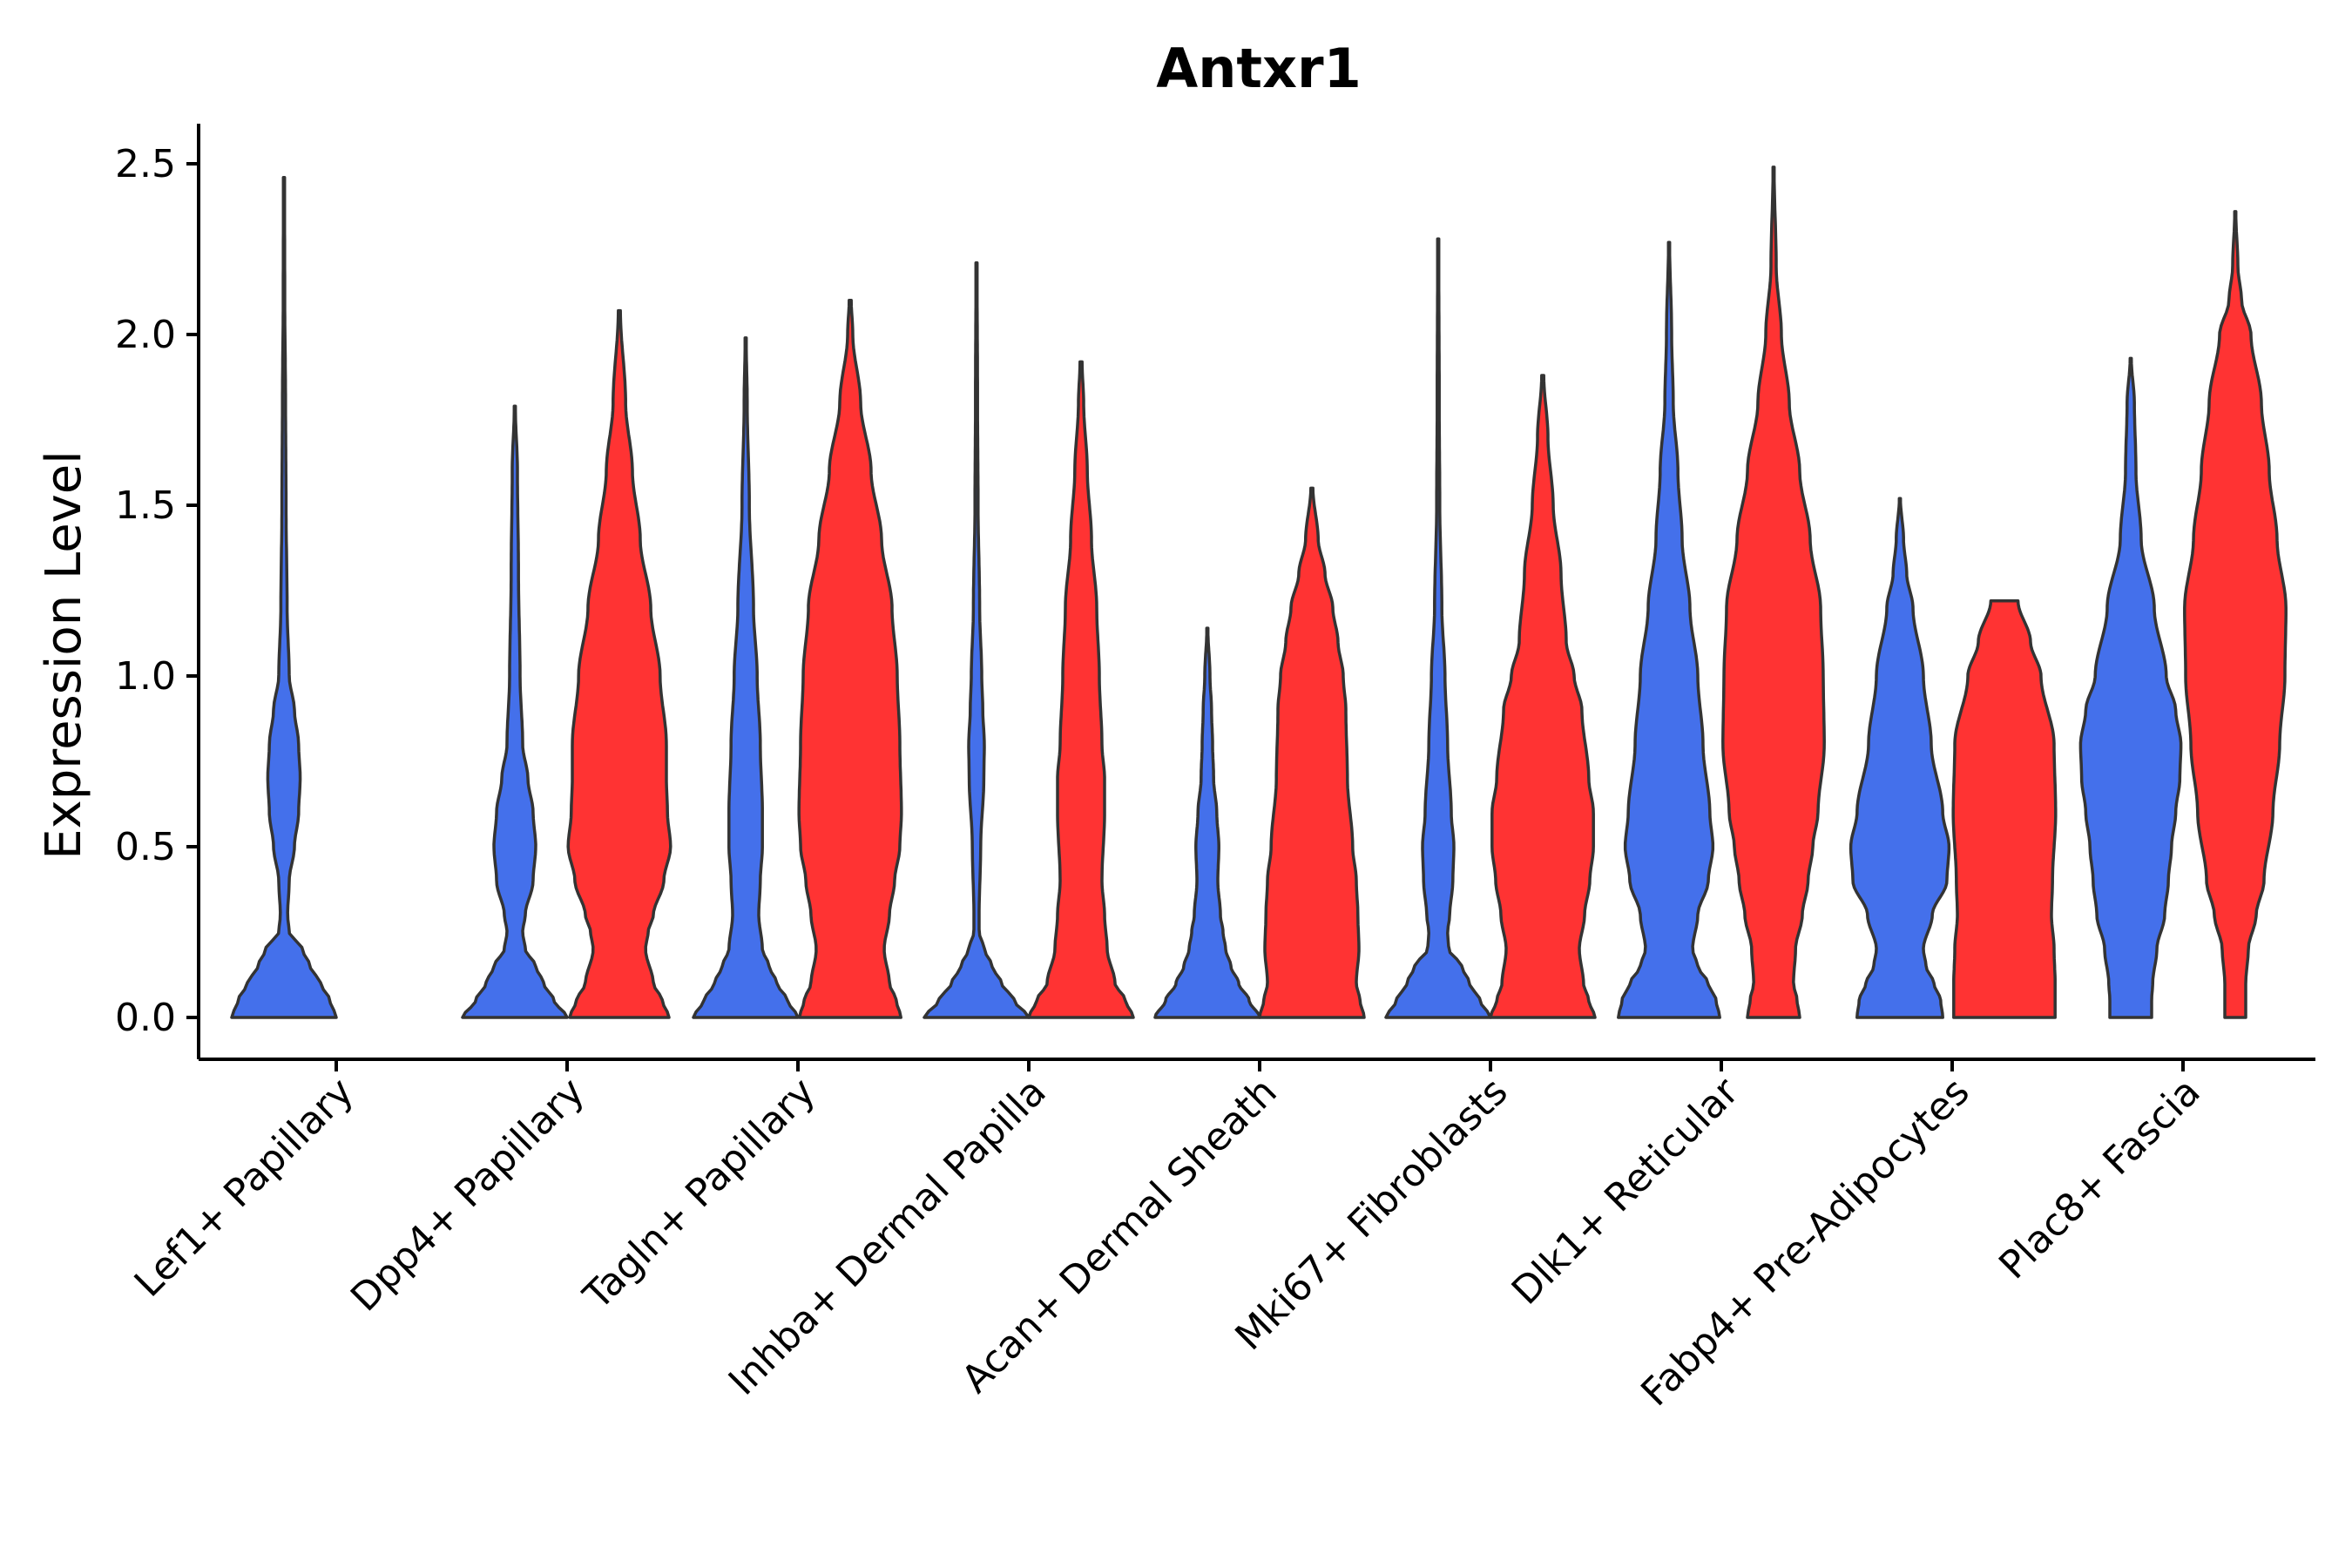 This screenshot has width=2352, height=1568. Describe the element at coordinates (619, 663) in the screenshot. I see `violin-group-2-dpp4-papillary` at that location.